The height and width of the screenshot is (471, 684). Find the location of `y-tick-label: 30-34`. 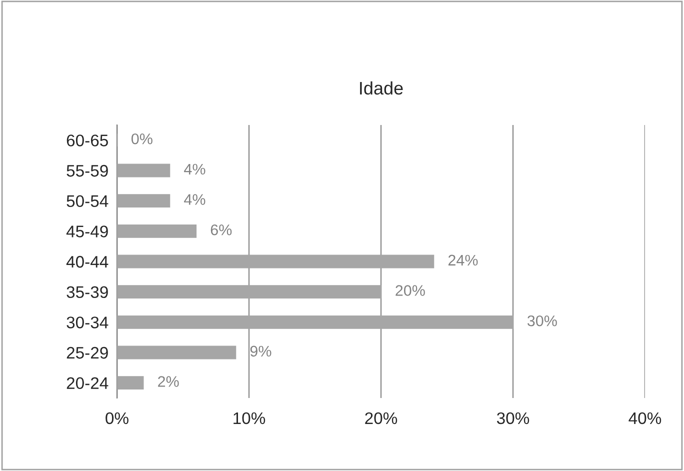

y-tick-label: 30-34 is located at coordinates (87, 322).